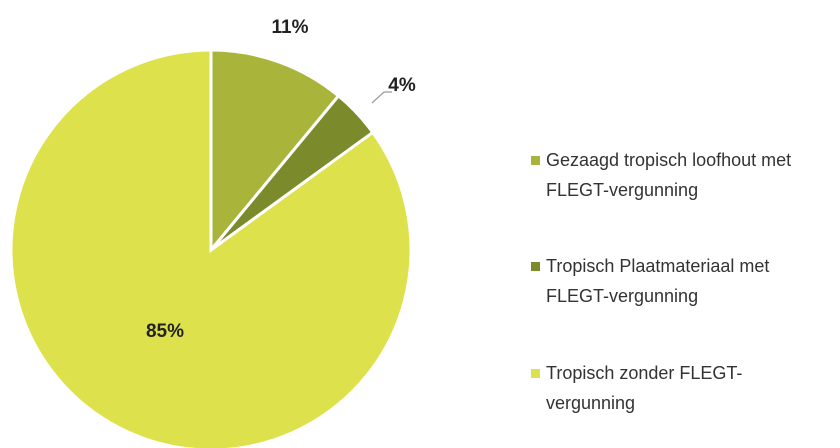 The width and height of the screenshot is (840, 448). What do you see at coordinates (381, 97) in the screenshot?
I see `leader-line` at bounding box center [381, 97].